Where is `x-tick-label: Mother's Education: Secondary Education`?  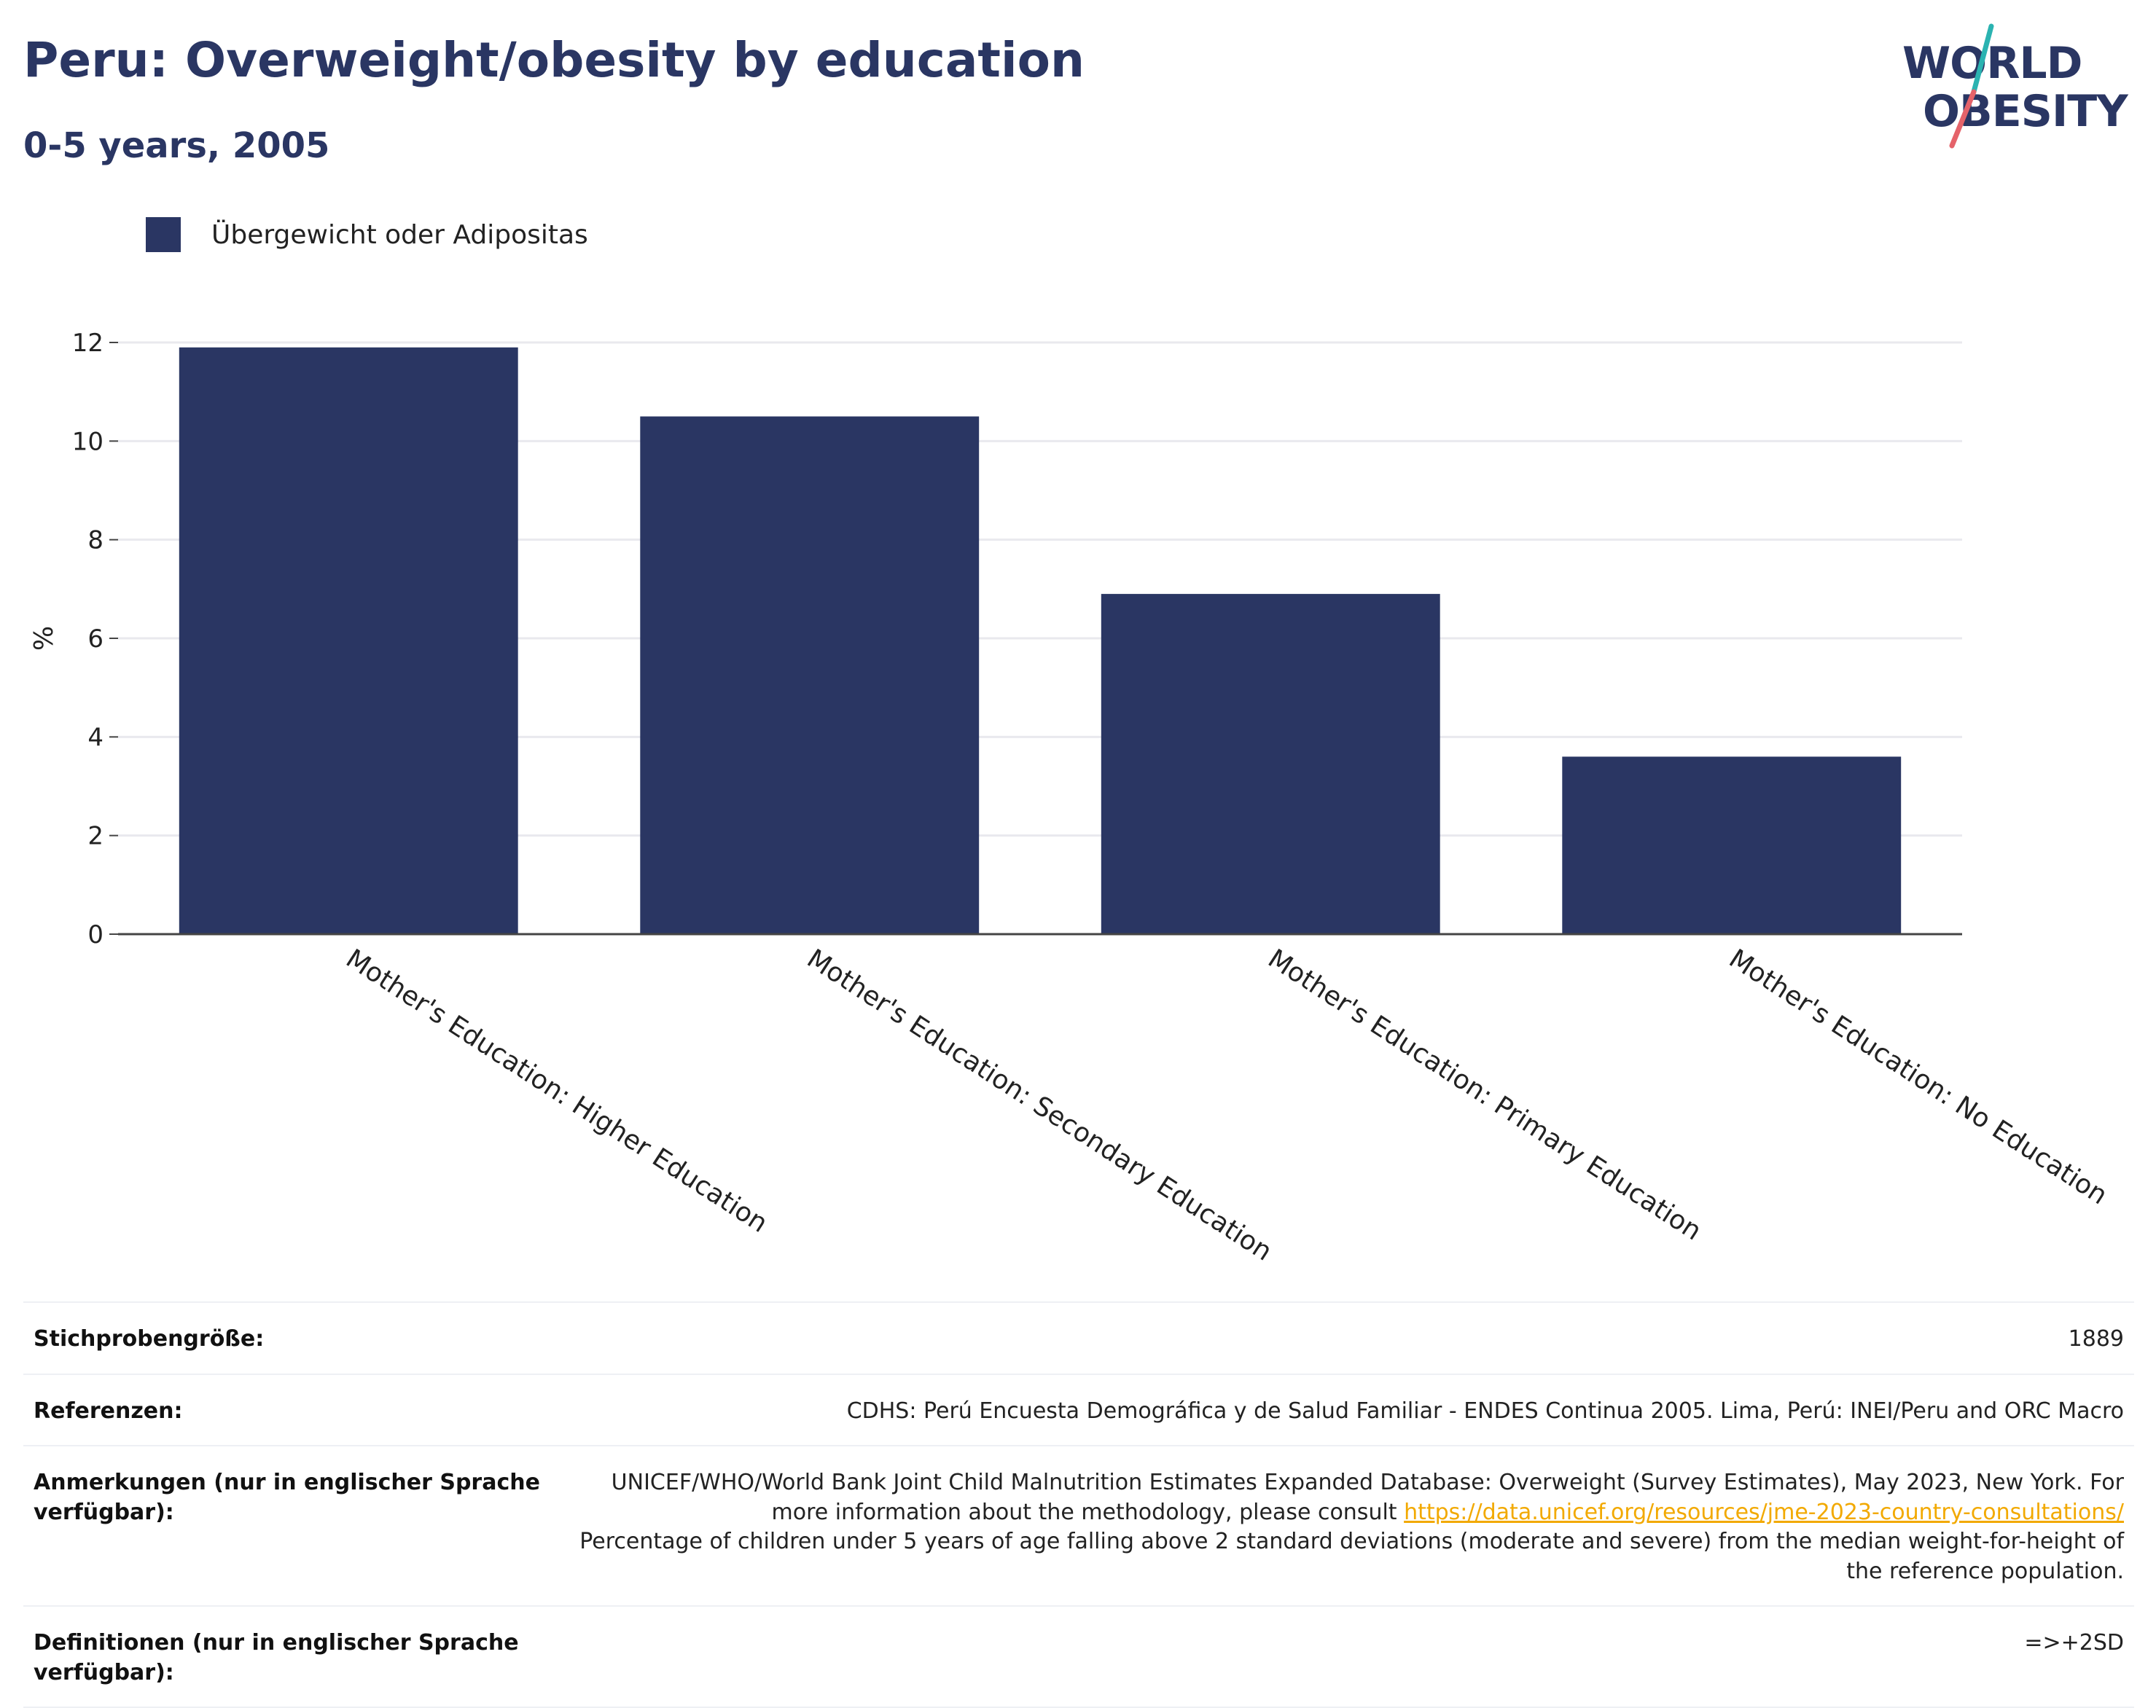
x-tick-label: Mother's Education: Secondary Education is located at coordinates (1040, 1105).